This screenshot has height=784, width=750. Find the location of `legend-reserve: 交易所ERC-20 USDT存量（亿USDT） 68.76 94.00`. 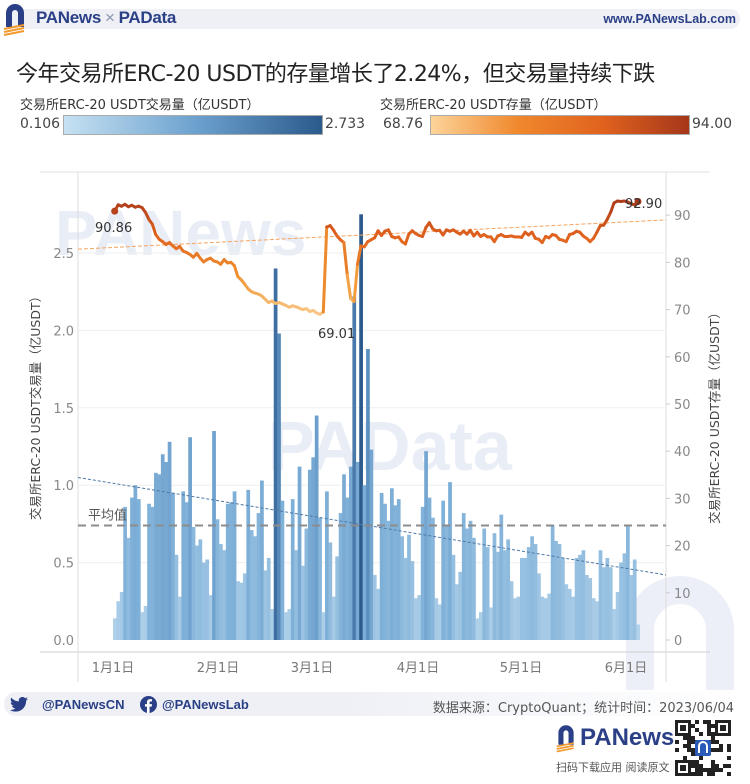

legend-reserve: 交易所ERC-20 USDT存量（亿USDT） 68.76 94.00 is located at coordinates (556, 114).